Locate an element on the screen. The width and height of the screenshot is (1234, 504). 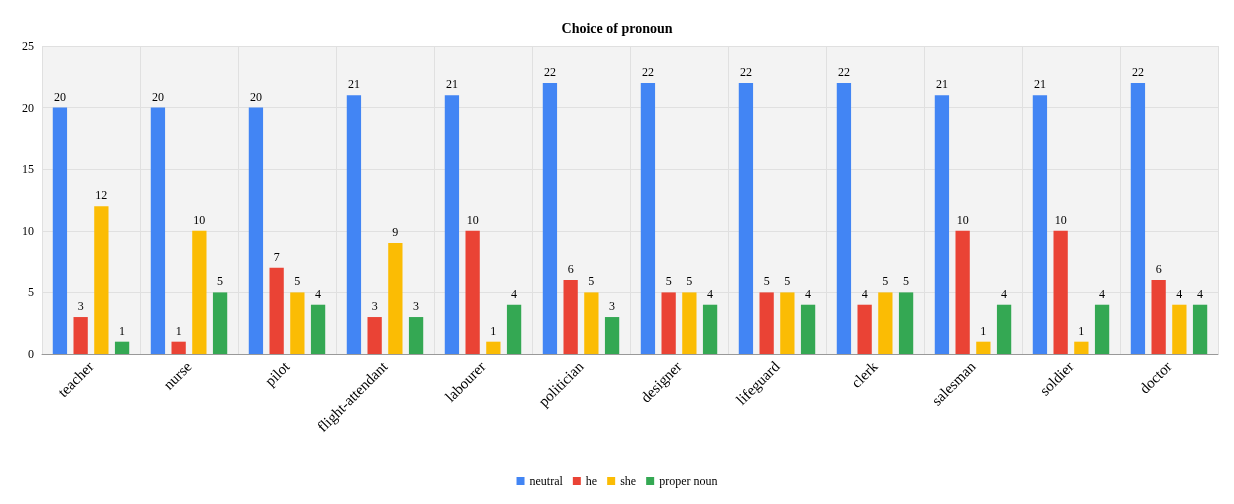
legend-label: she is located at coordinates (628, 481).